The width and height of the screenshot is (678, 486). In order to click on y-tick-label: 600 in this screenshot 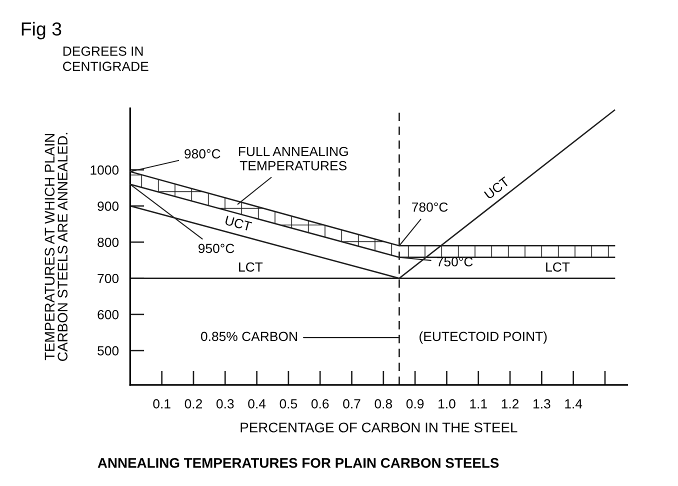, I will do `click(108, 315)`.